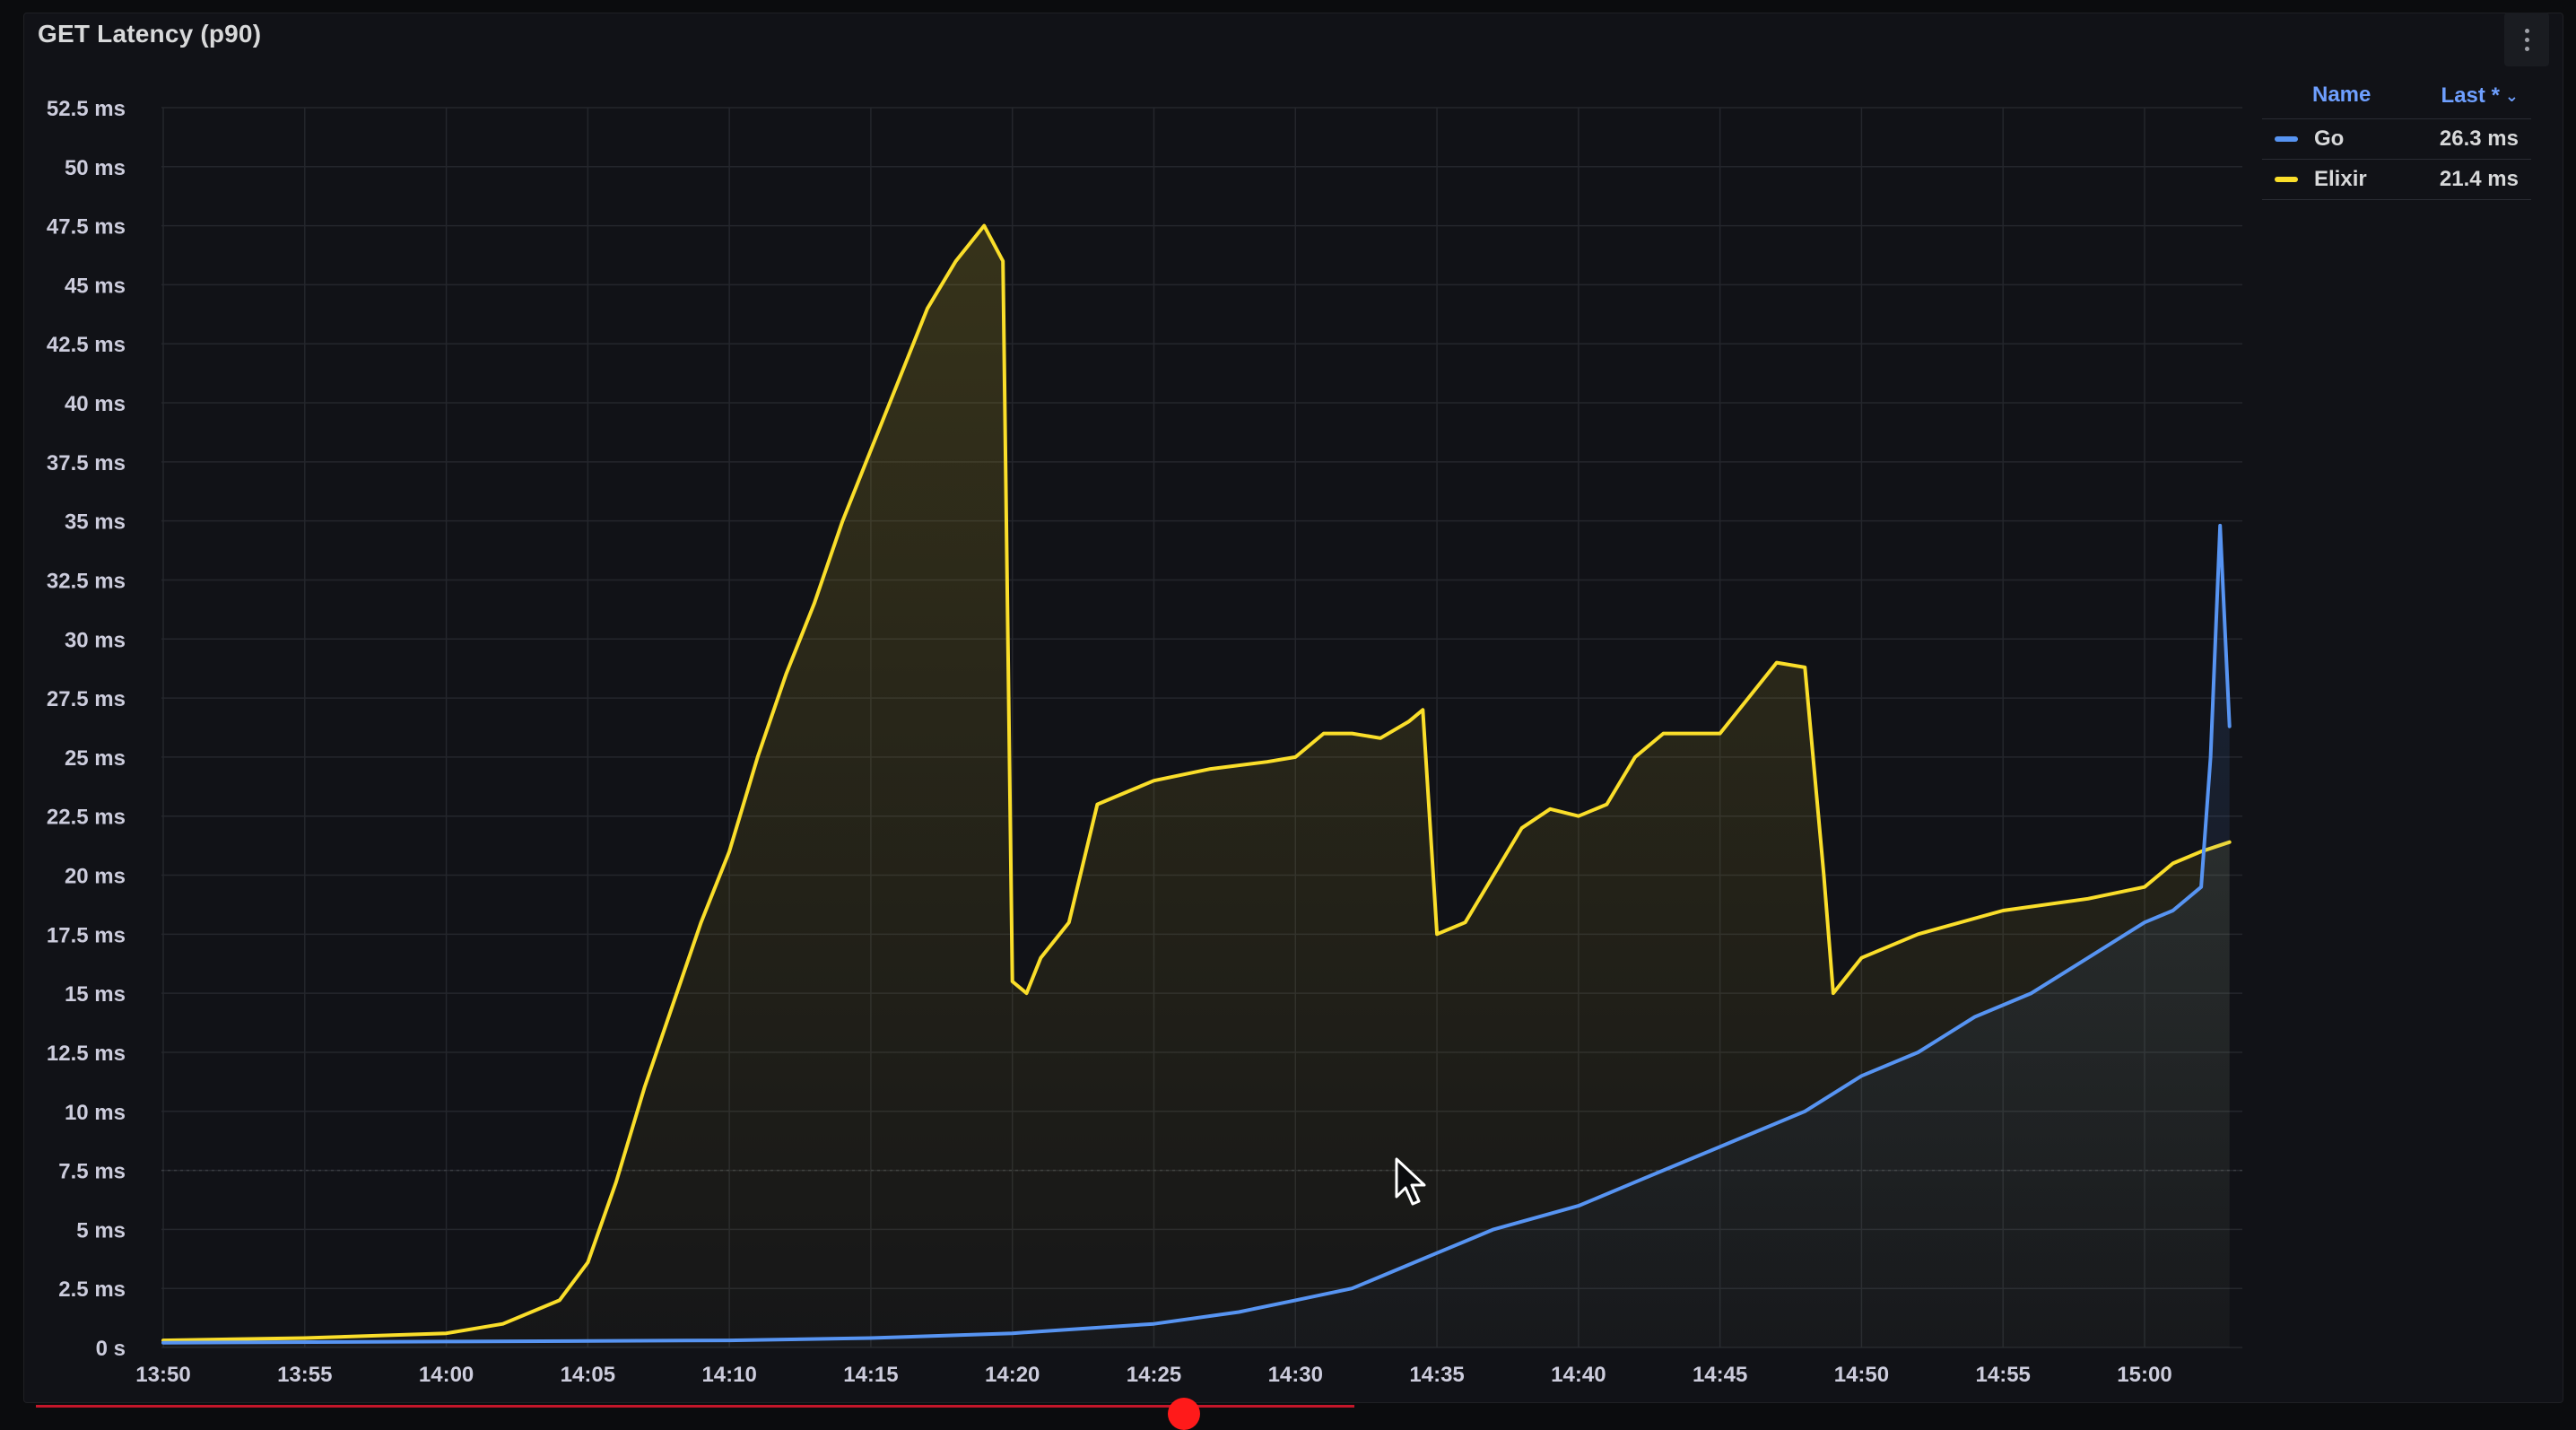 This screenshot has height=1430, width=2576. What do you see at coordinates (111, 1349) in the screenshot?
I see `y-tick-label: 0 s` at bounding box center [111, 1349].